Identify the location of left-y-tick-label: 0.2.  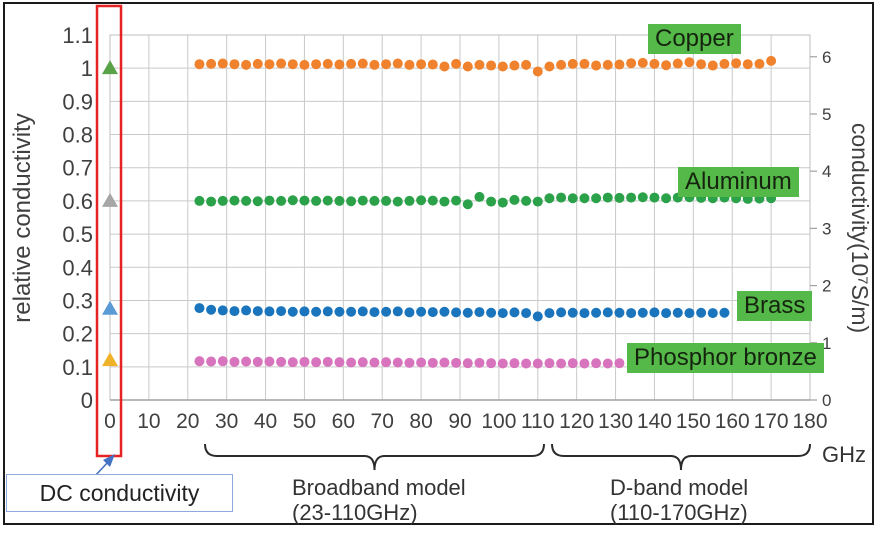
(77, 334).